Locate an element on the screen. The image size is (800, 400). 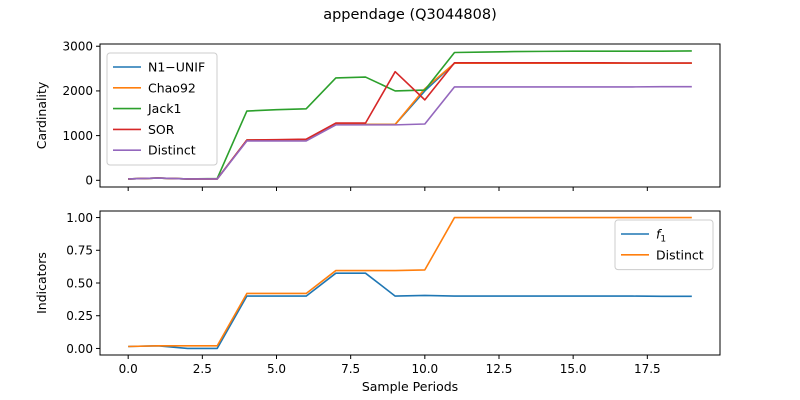
x-axis-label: Sample Periods is located at coordinates (410, 386).